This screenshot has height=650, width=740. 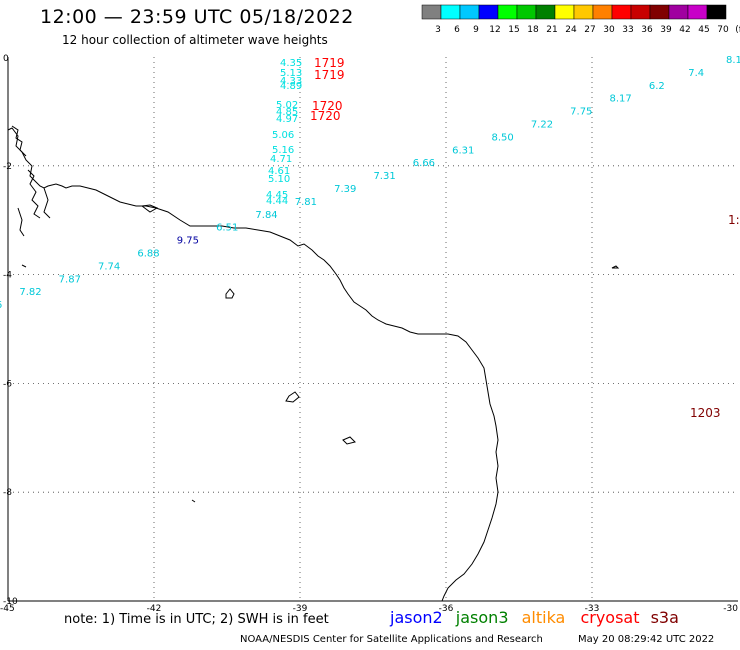 I want to click on lon-tick-label: -45, so click(x=7, y=609).